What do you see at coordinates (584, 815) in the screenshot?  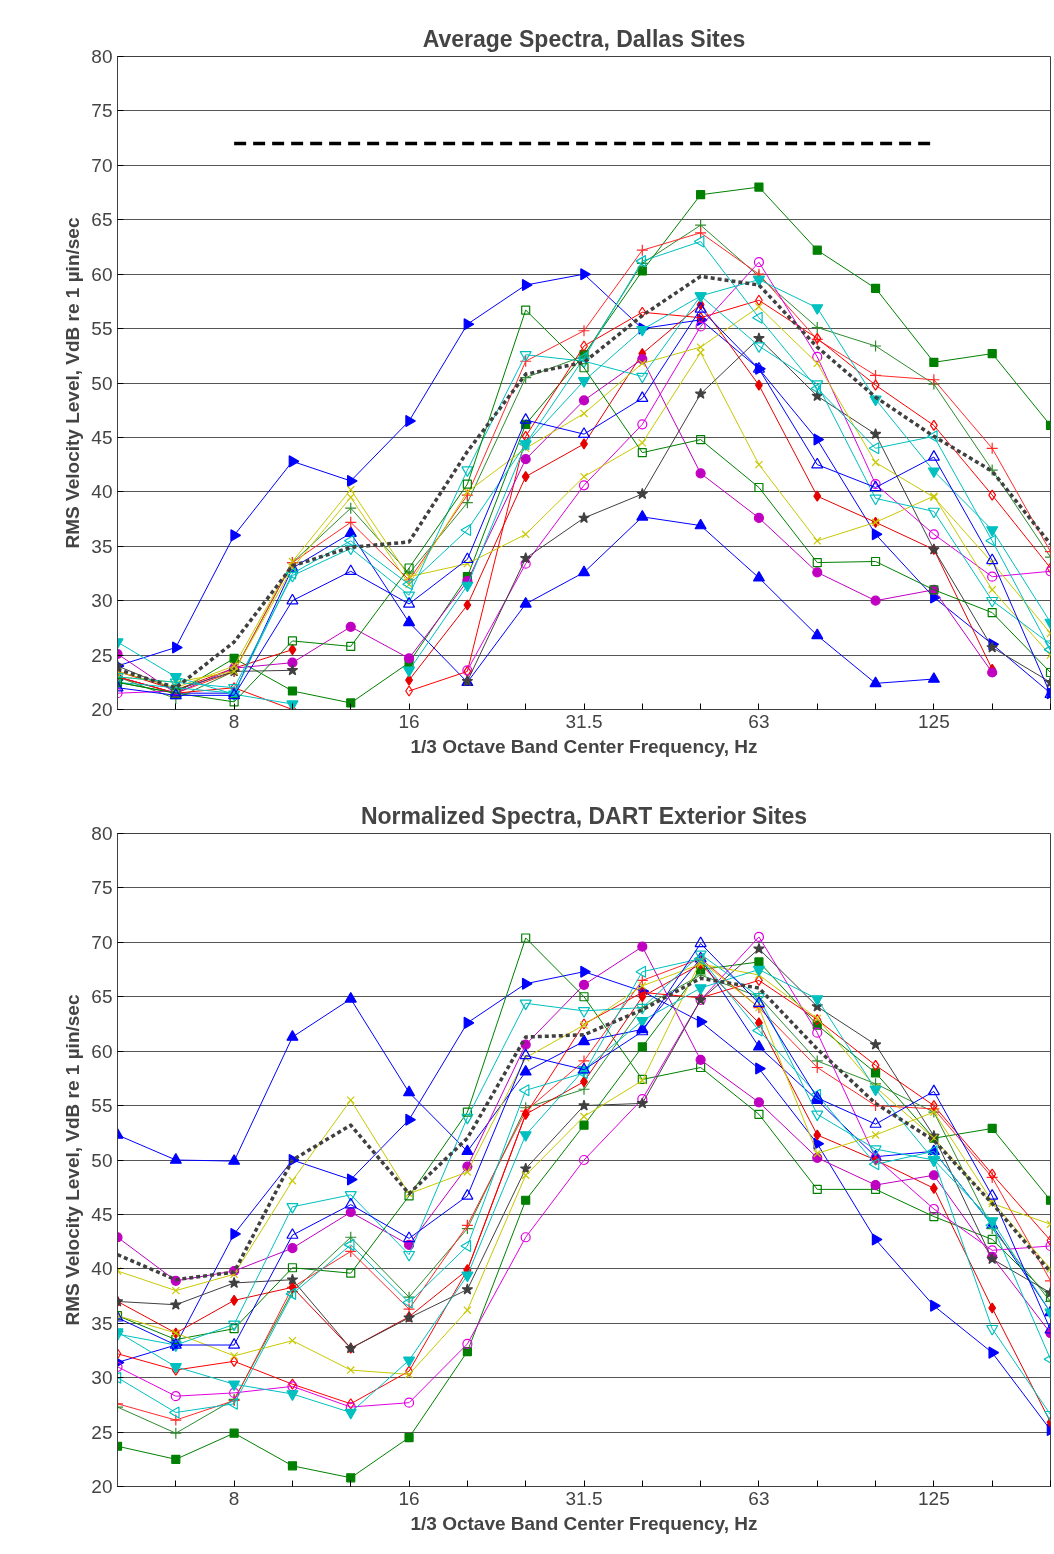 I see `chart-title: Normalized Spectra, DART Exterior Sites` at bounding box center [584, 815].